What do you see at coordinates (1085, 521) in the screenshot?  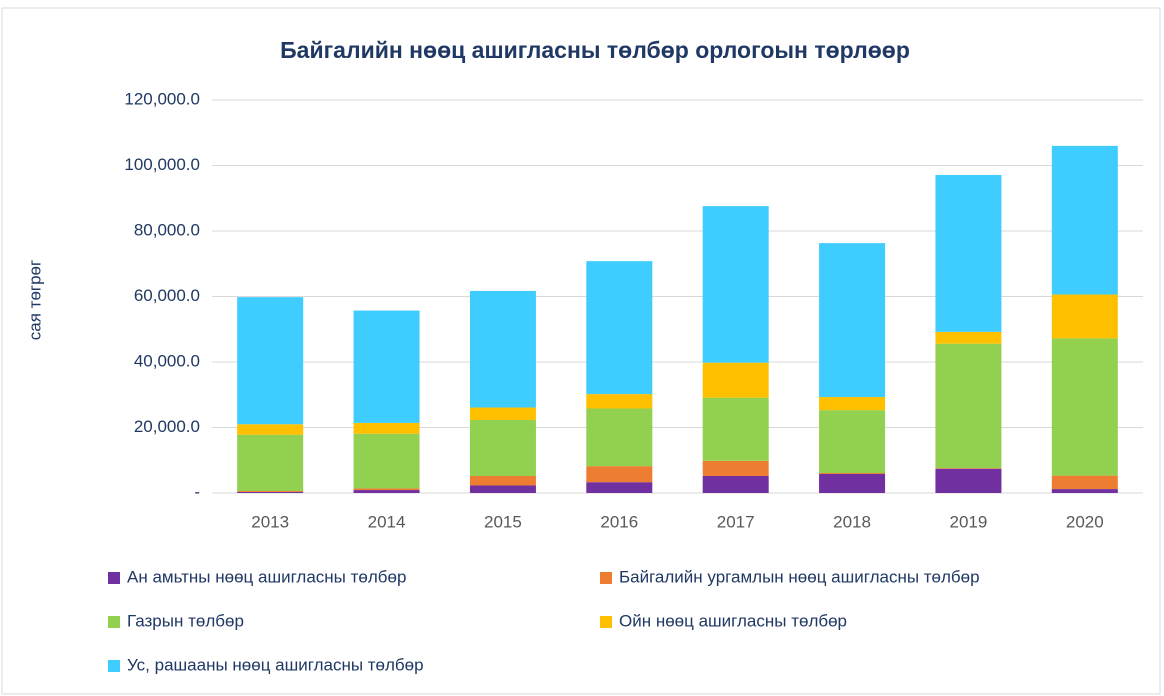 I see `x-tick-label: 2020` at bounding box center [1085, 521].